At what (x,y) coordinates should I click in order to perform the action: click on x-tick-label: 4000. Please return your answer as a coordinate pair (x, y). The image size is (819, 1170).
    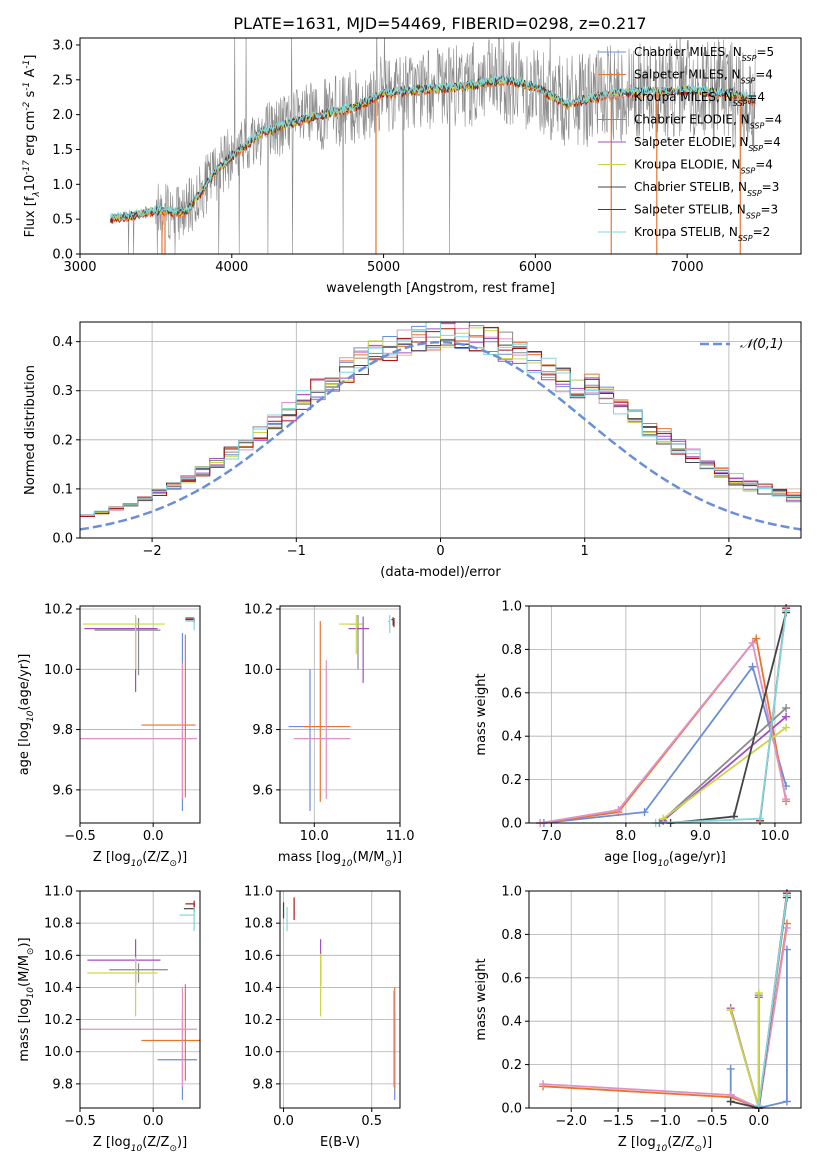
    Looking at the image, I should click on (231, 267).